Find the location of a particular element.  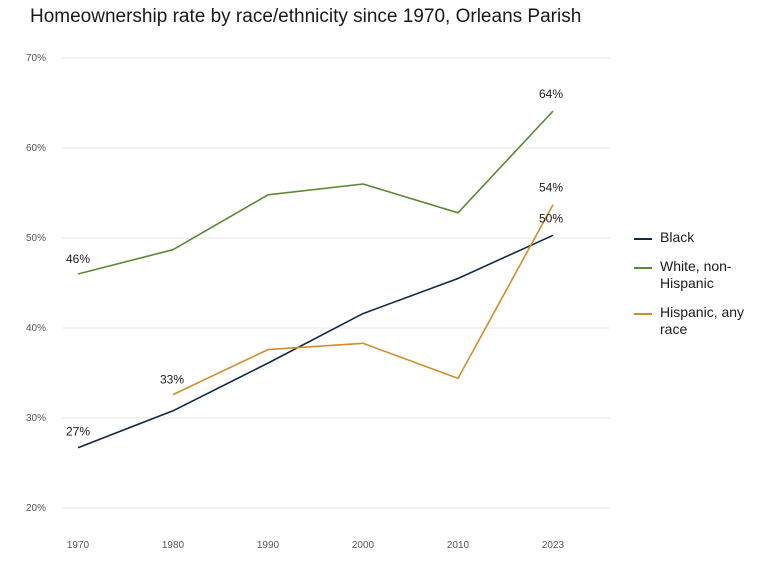

legend-item-white: White, non-Hispanic is located at coordinates (701, 275).